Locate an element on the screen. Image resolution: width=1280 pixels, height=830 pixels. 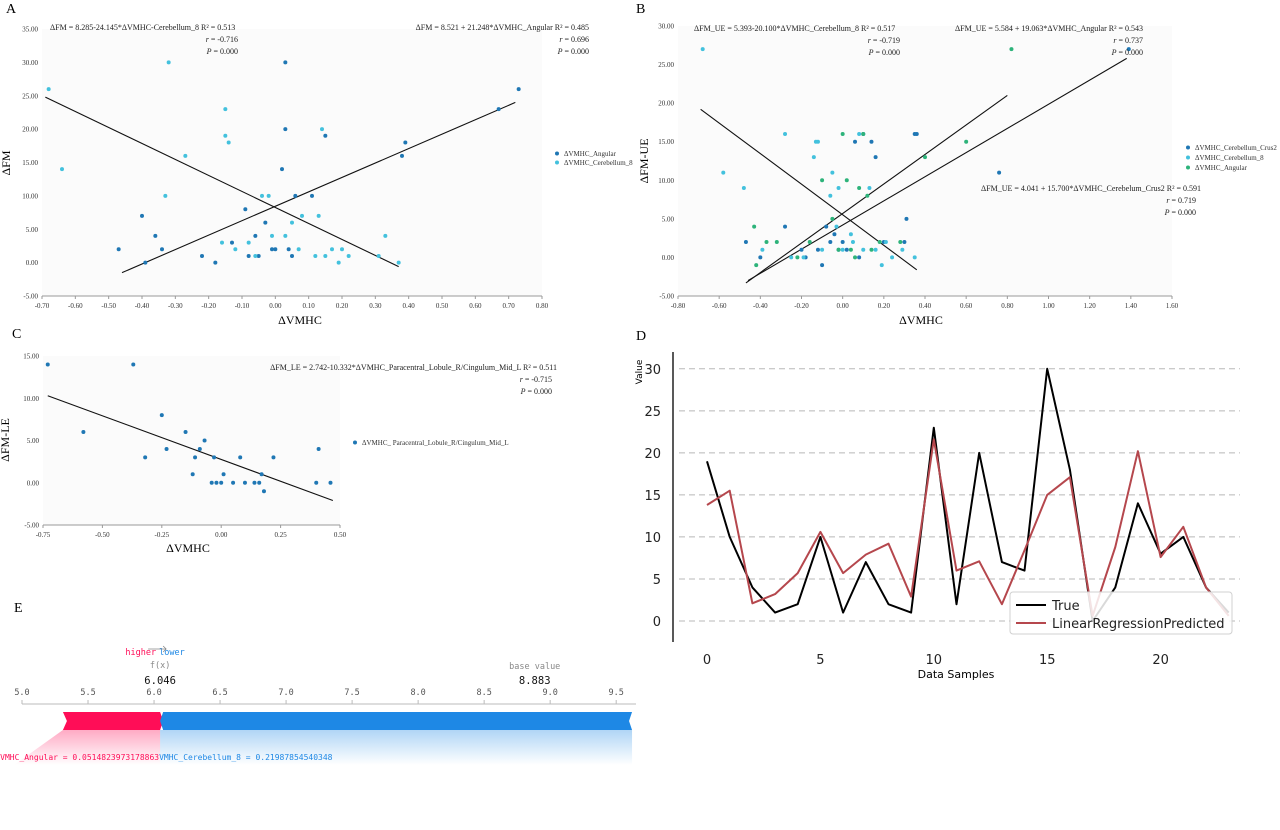
panel-a-y-tick-label: 20.00 is located at coordinates (30, 130).